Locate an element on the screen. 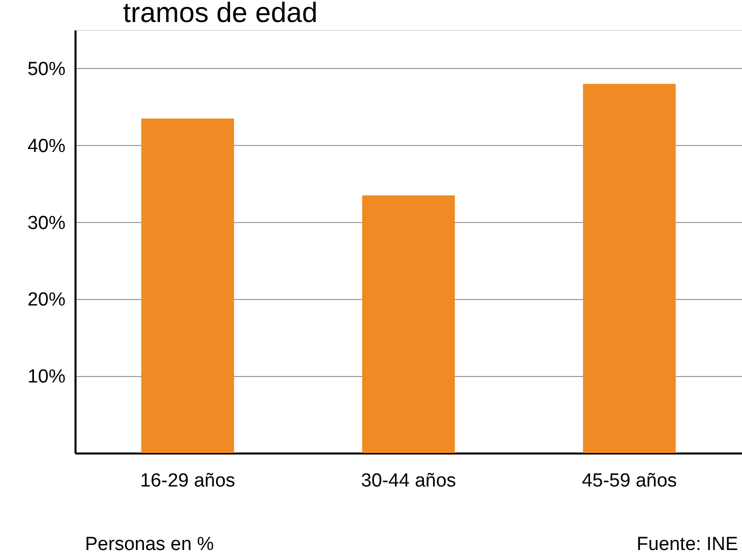  x-tick-label: 45-59 años is located at coordinates (629, 481).